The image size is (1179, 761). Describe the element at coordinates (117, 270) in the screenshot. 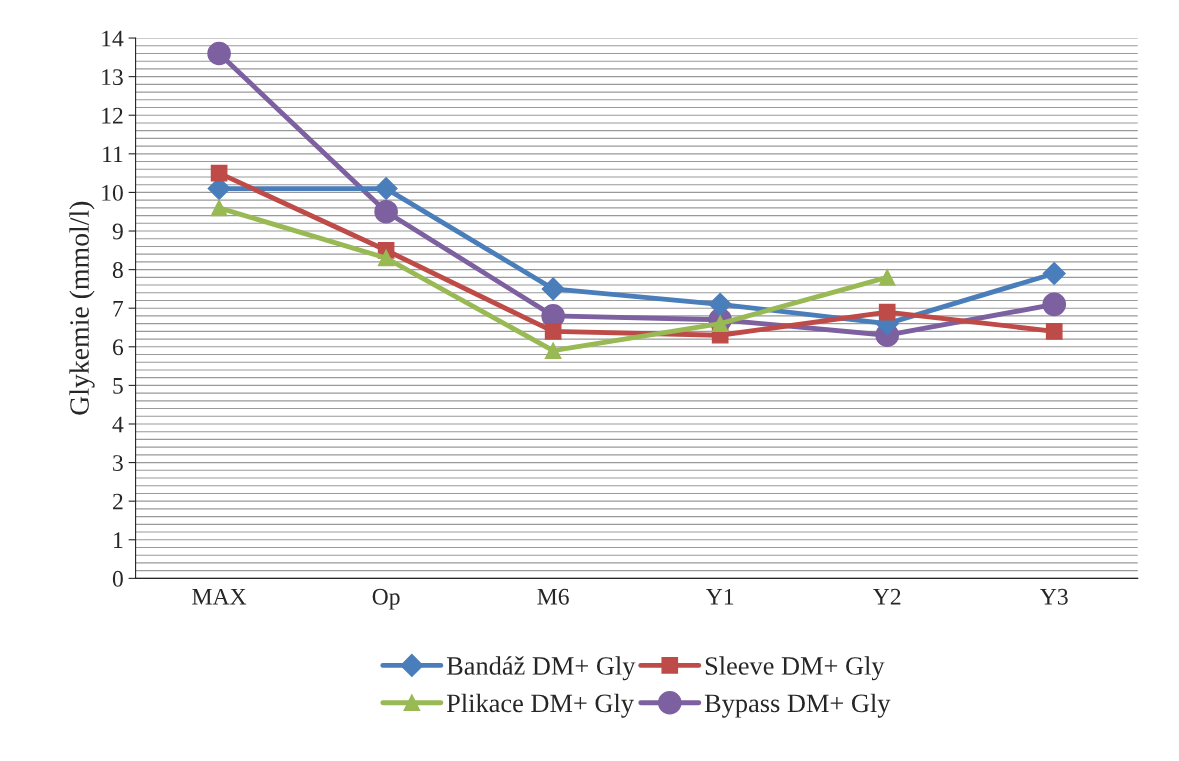

I see `y-tick-label: 8` at that location.